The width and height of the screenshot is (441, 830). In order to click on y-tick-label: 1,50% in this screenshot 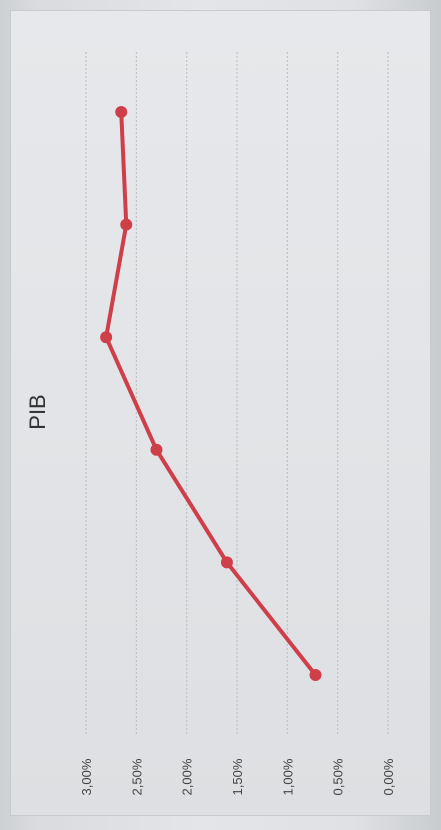, I will do `click(237, 776)`.